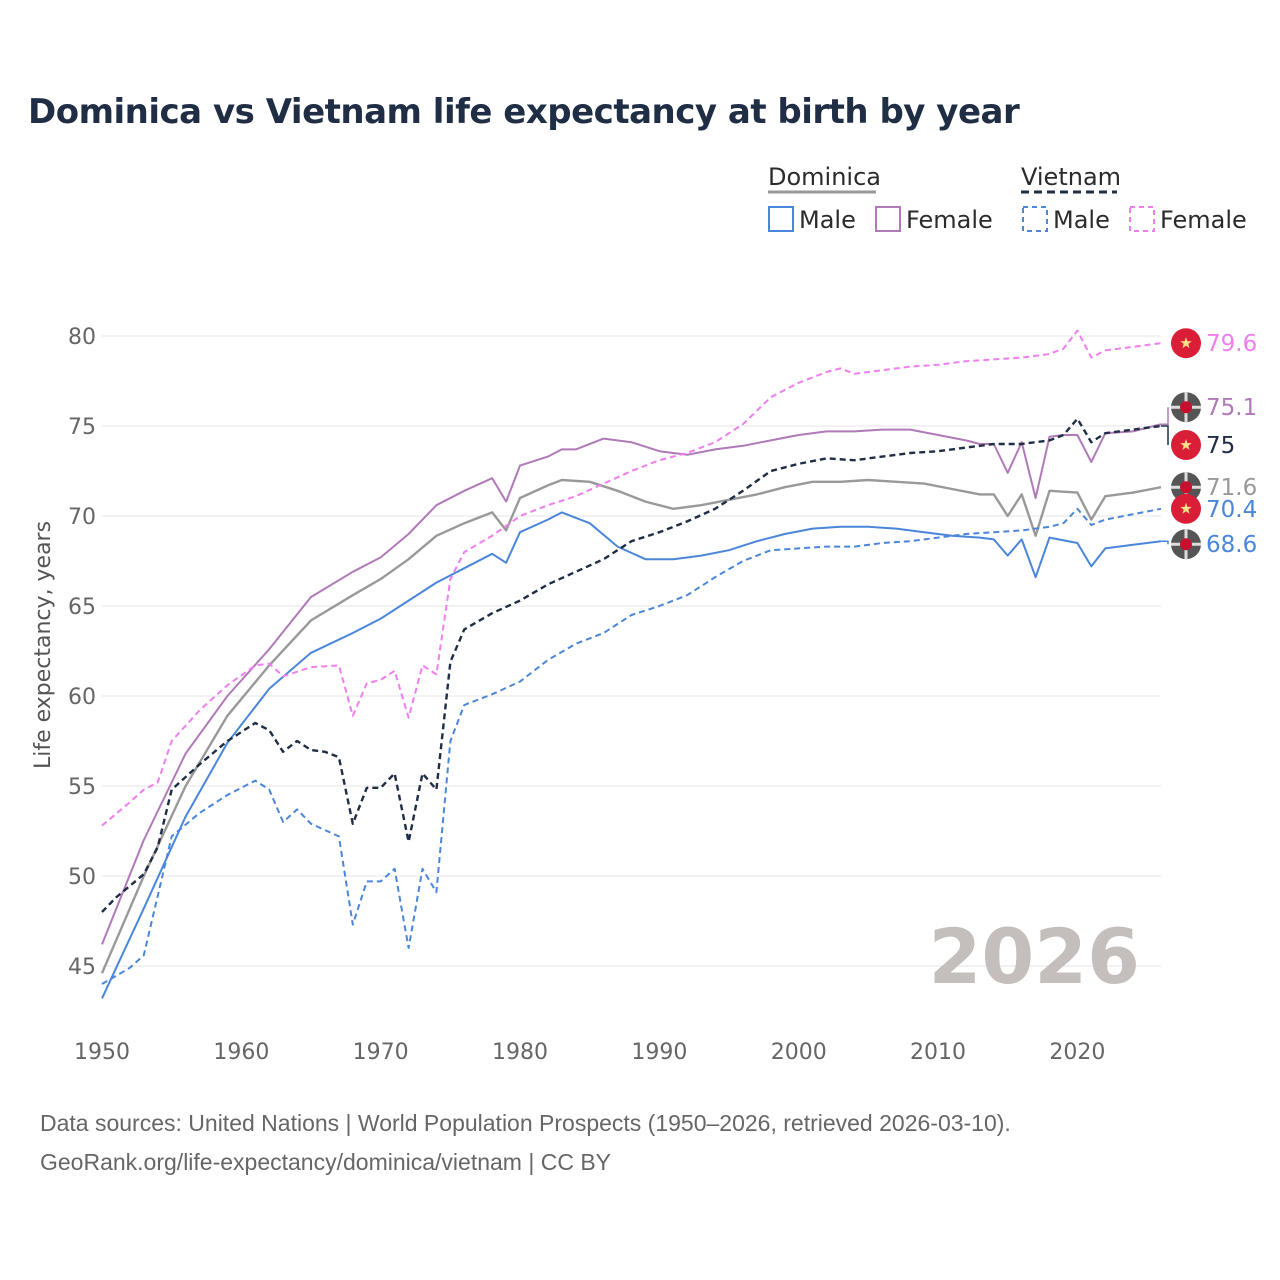 The image size is (1280, 1280). I want to click on legend: Dominica Vietnam Male Female Male Female, so click(1007, 198).